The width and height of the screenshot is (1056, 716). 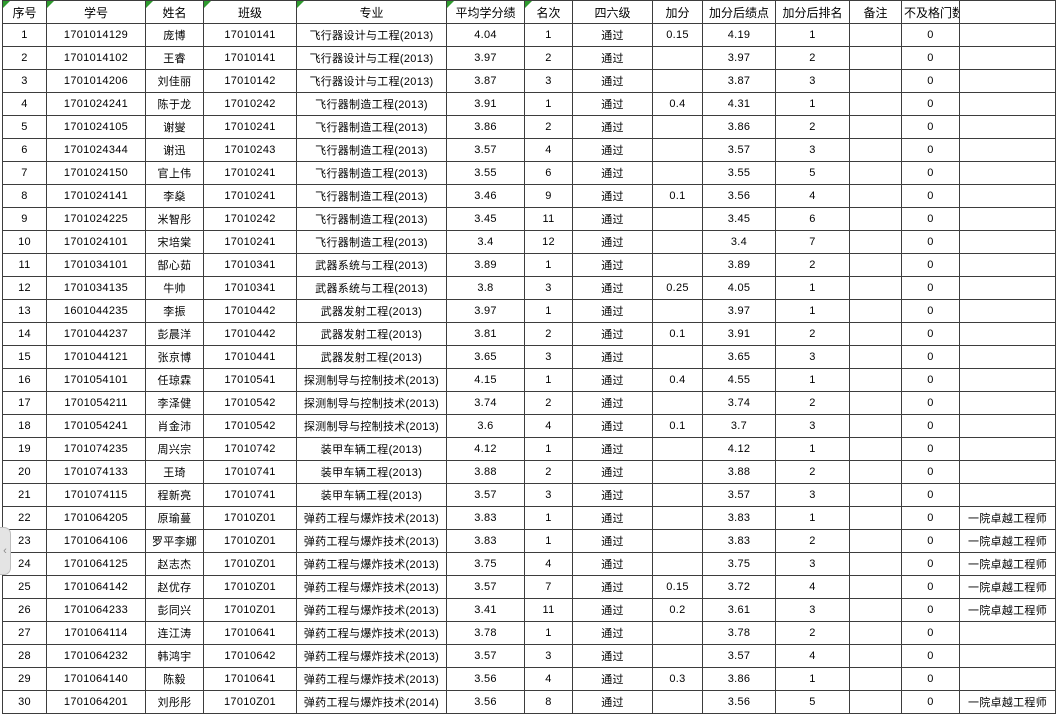 I want to click on table-cell: 彭晨洋, so click(x=174, y=334).